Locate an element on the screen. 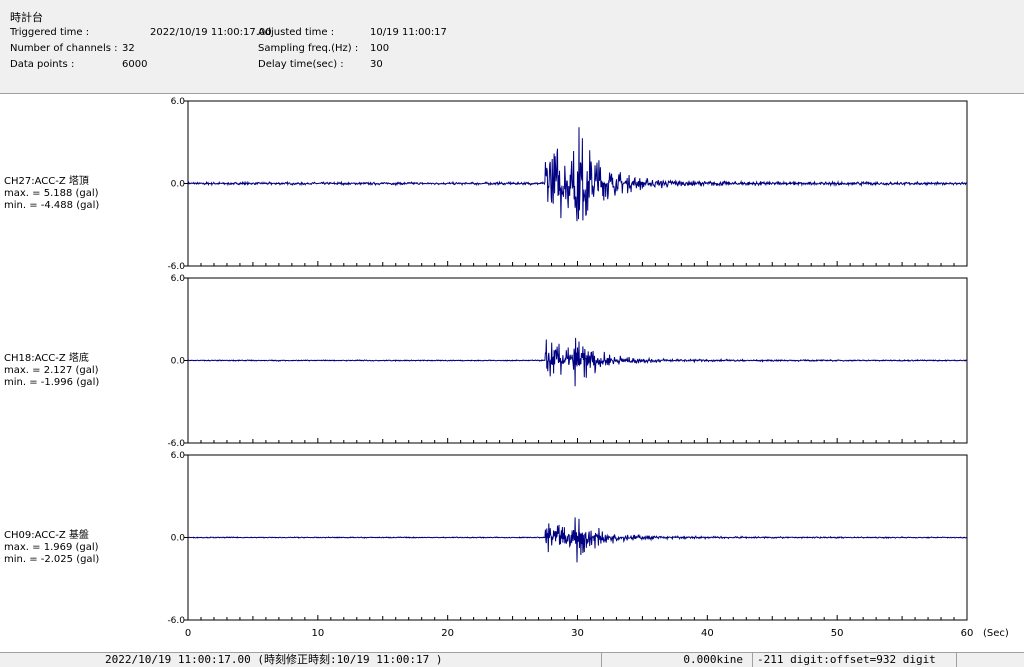  channels-value: 32 is located at coordinates (128, 48).